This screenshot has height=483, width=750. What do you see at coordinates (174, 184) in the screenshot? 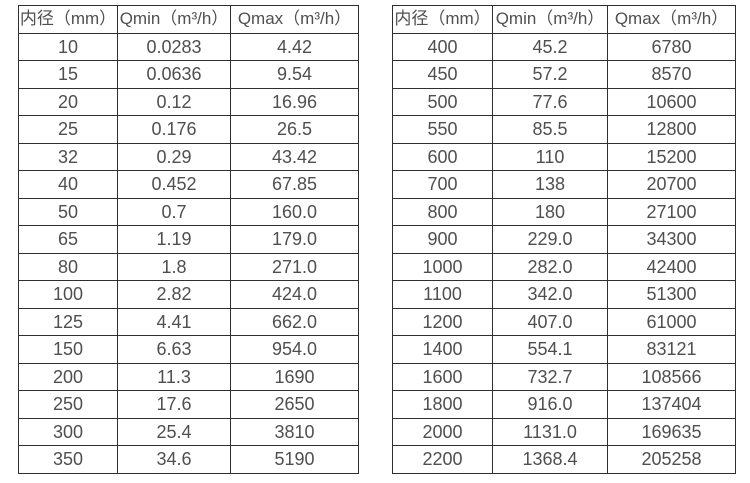
I see `table-cell: 0.452` at bounding box center [174, 184].